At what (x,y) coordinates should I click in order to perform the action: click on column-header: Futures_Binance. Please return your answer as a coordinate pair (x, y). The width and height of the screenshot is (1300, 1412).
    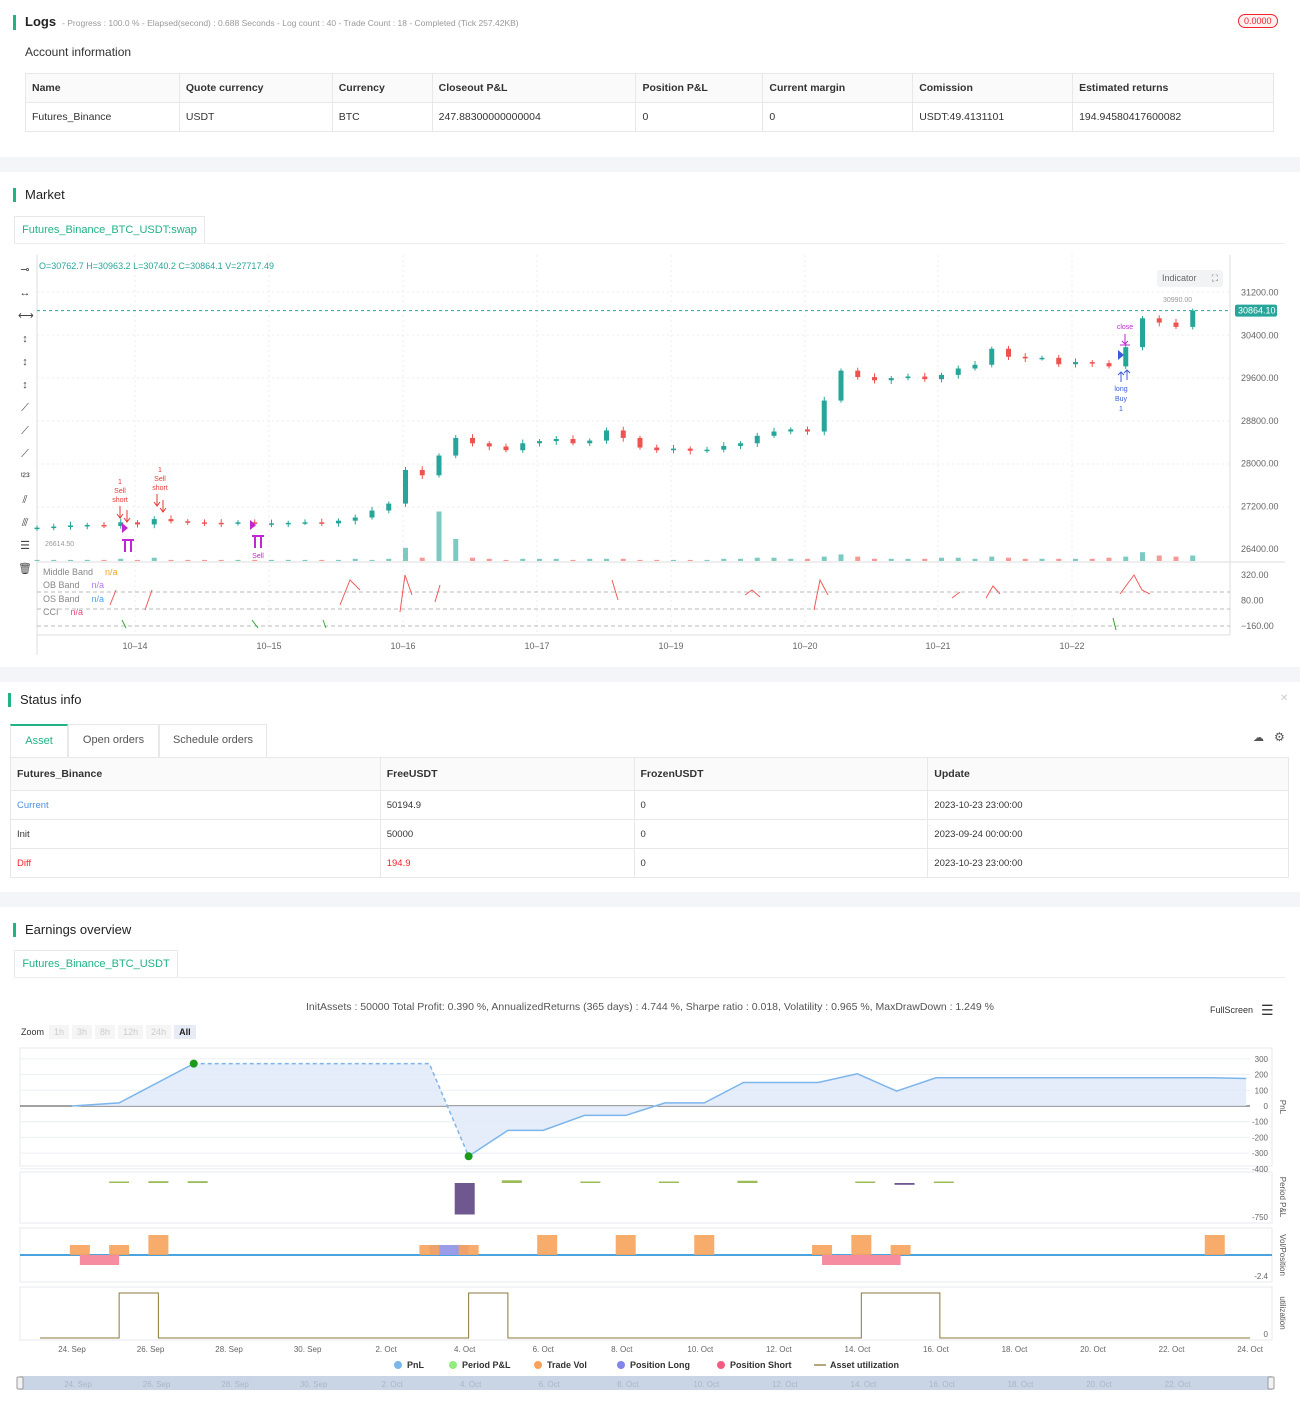
    Looking at the image, I should click on (195, 774).